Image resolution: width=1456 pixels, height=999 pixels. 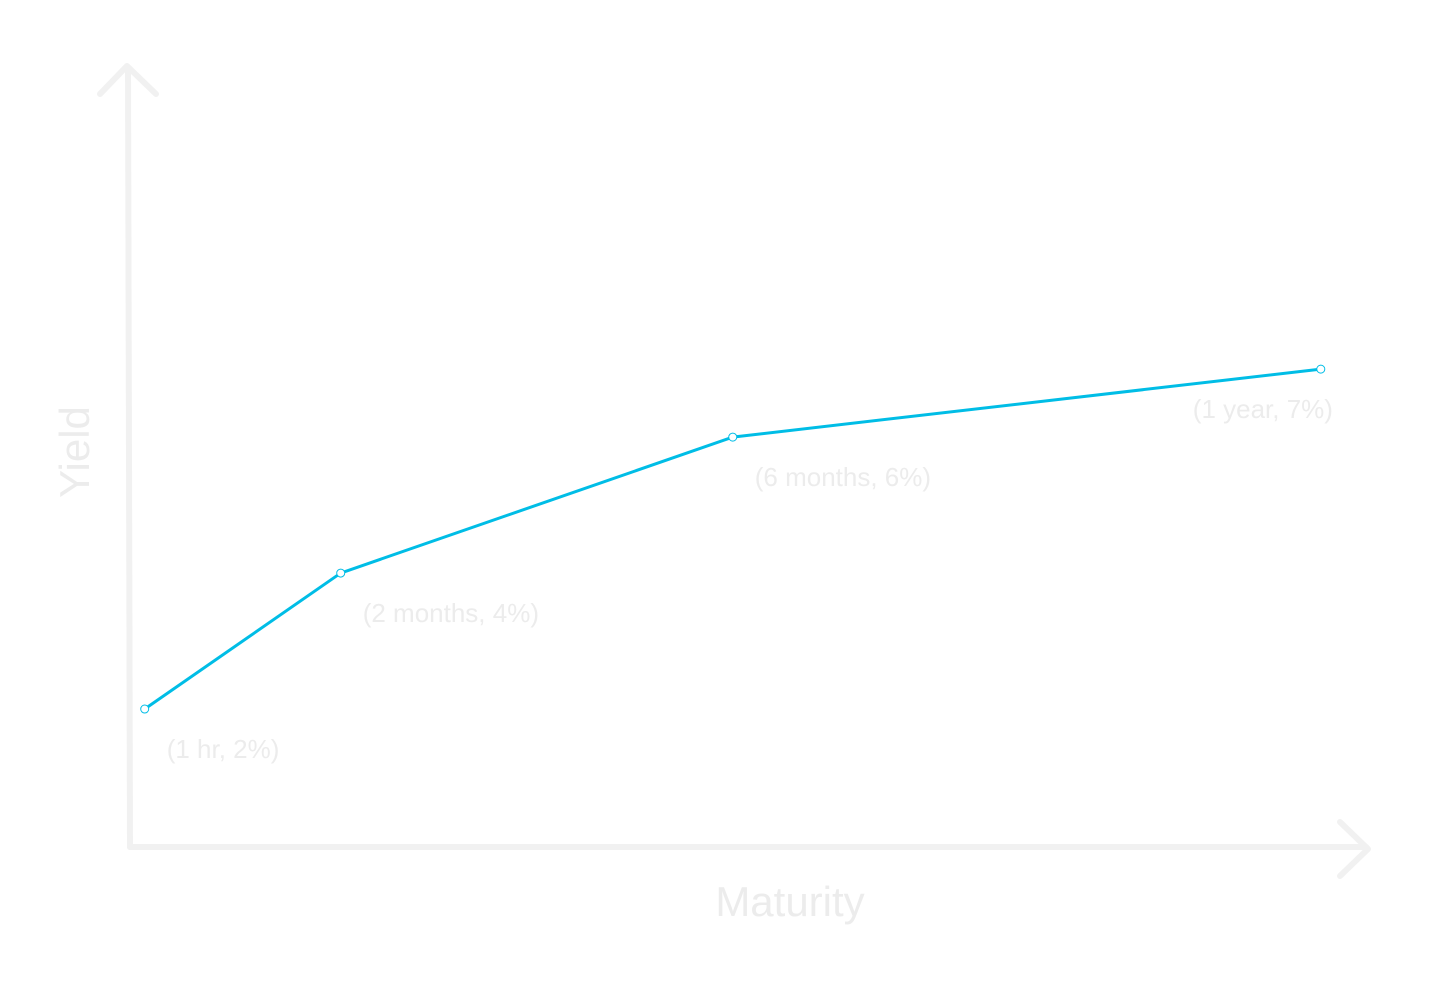 What do you see at coordinates (1263, 409) in the screenshot?
I see `data-label: (1 year, 7%)` at bounding box center [1263, 409].